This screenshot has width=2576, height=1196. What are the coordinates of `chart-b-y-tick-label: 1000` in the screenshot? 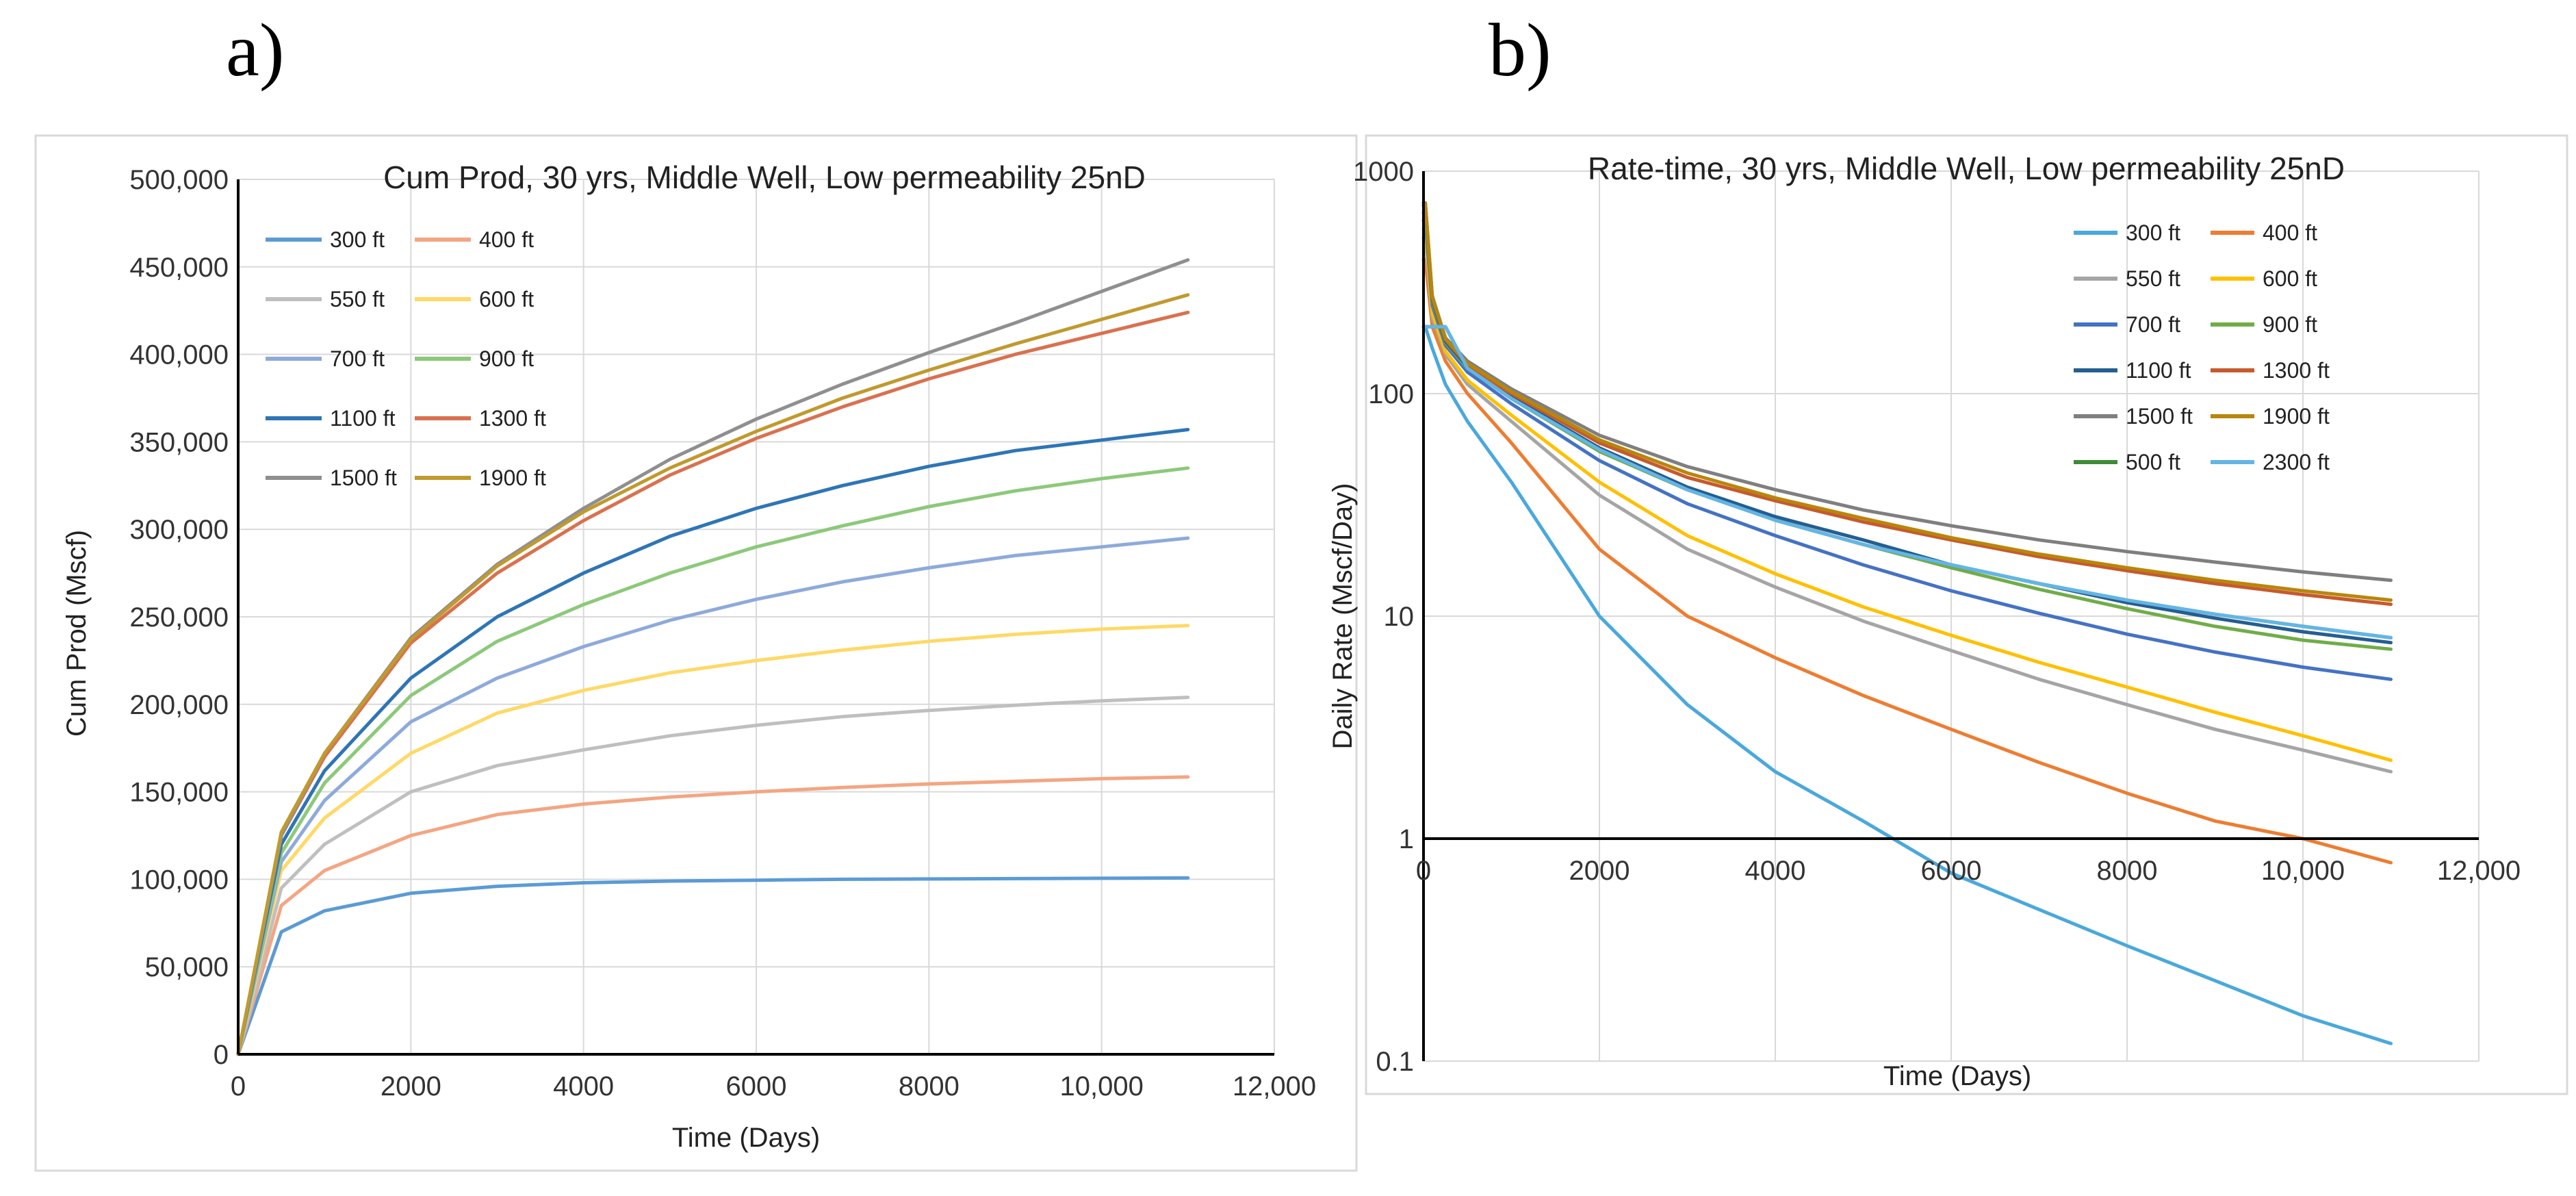 It's located at (1383, 172).